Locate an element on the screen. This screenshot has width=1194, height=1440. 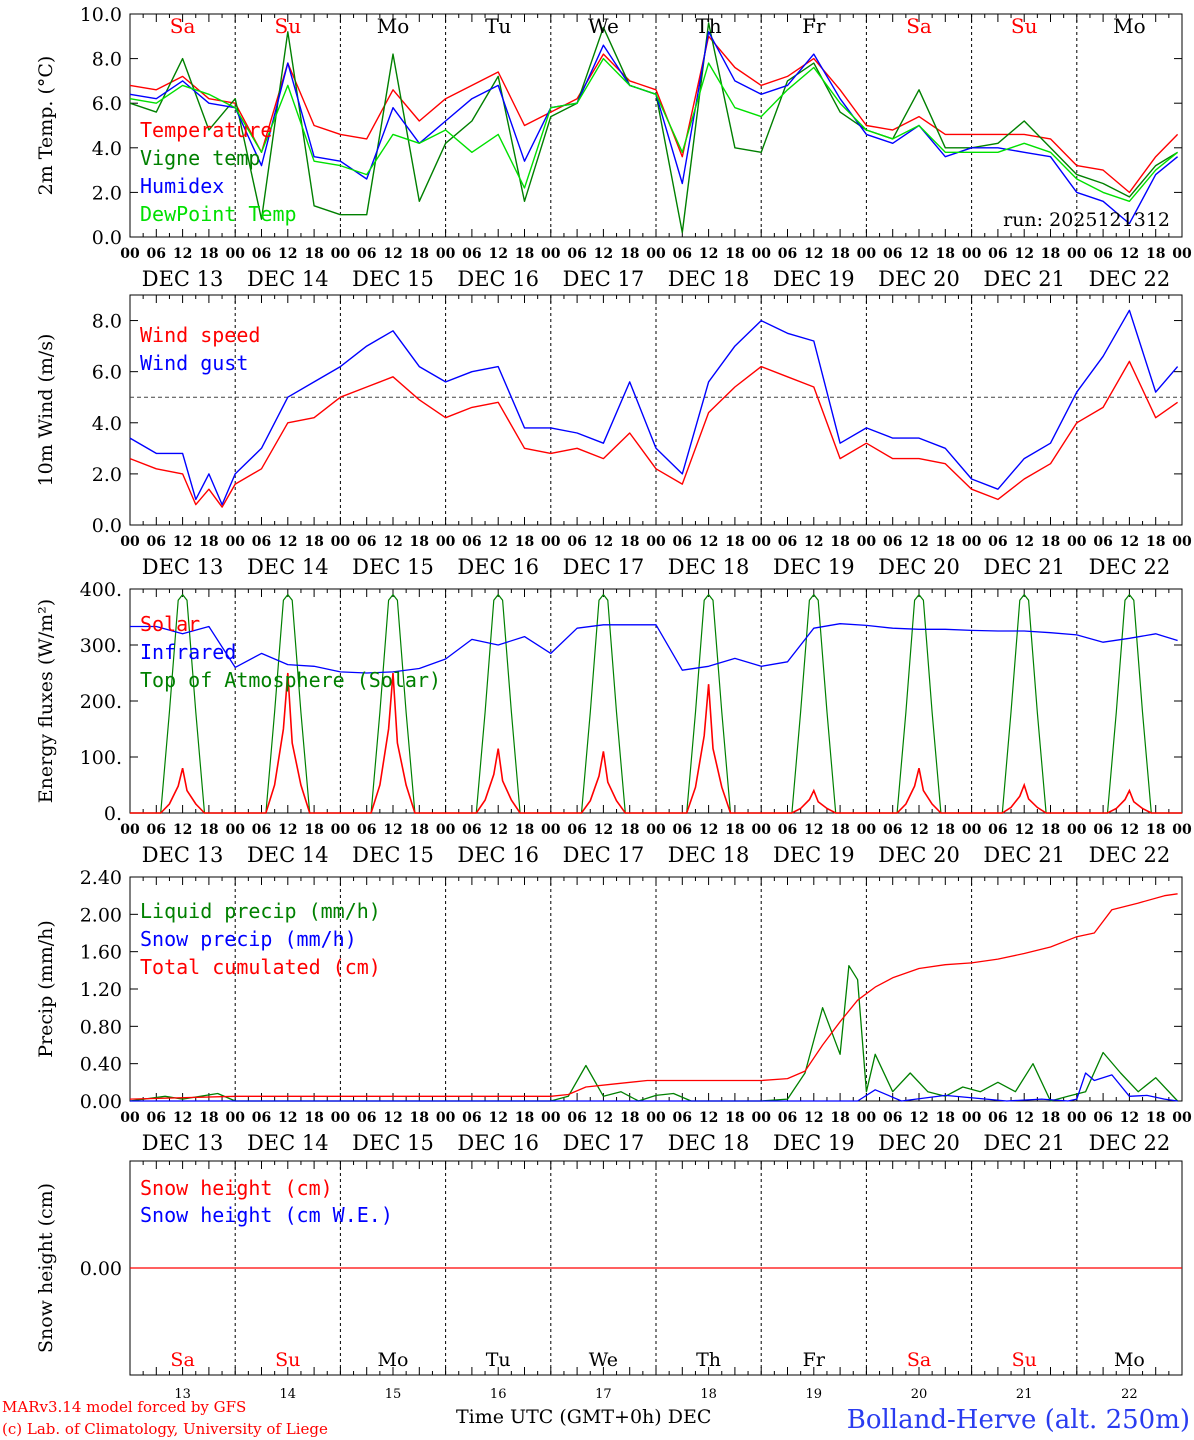
y-tick-label: 2.0 is located at coordinates (107, 193).